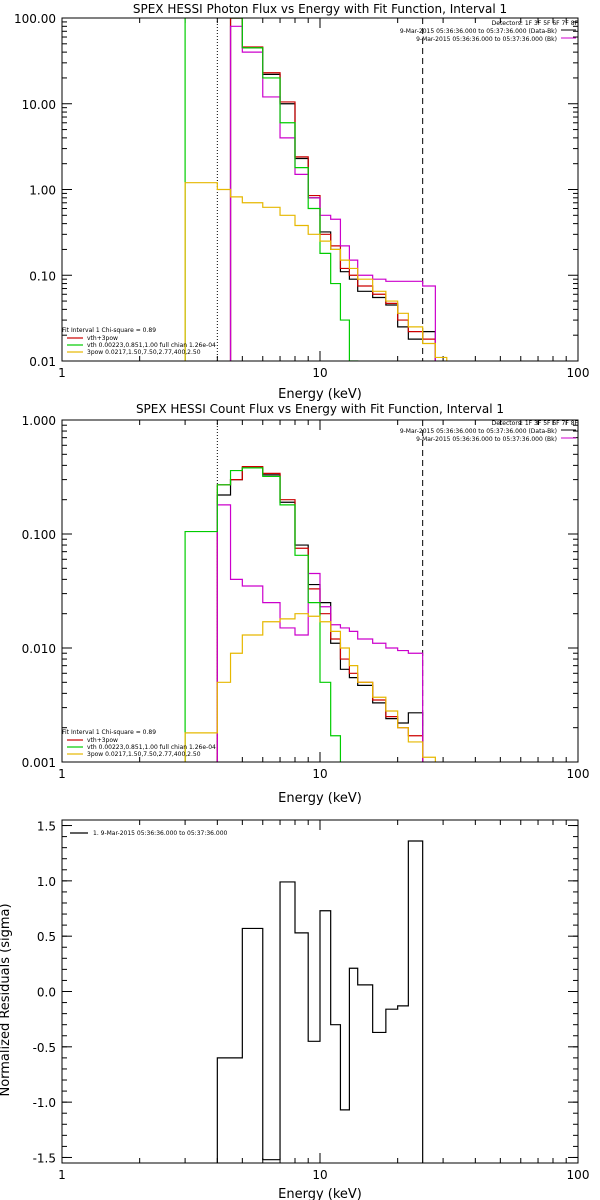 The image size is (600, 1200). What do you see at coordinates (46, 827) in the screenshot?
I see `y-tick-label: 1.5` at bounding box center [46, 827].